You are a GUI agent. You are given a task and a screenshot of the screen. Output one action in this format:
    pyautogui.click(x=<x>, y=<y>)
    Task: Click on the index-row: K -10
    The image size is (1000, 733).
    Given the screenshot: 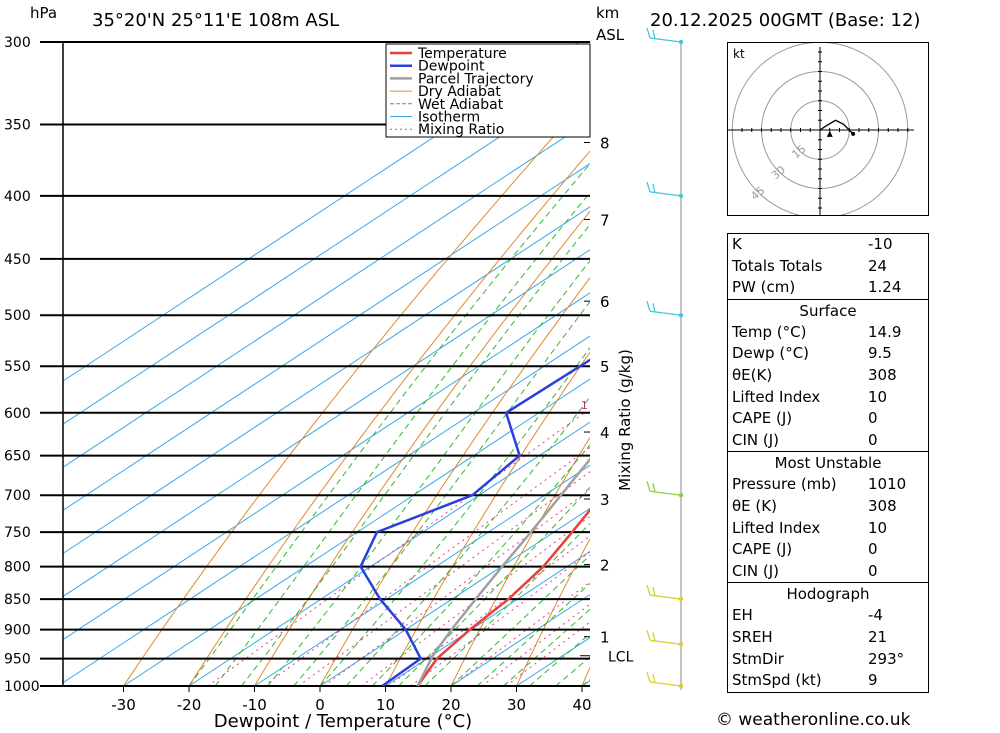 What is the action you would take?
    pyautogui.click(x=828, y=245)
    